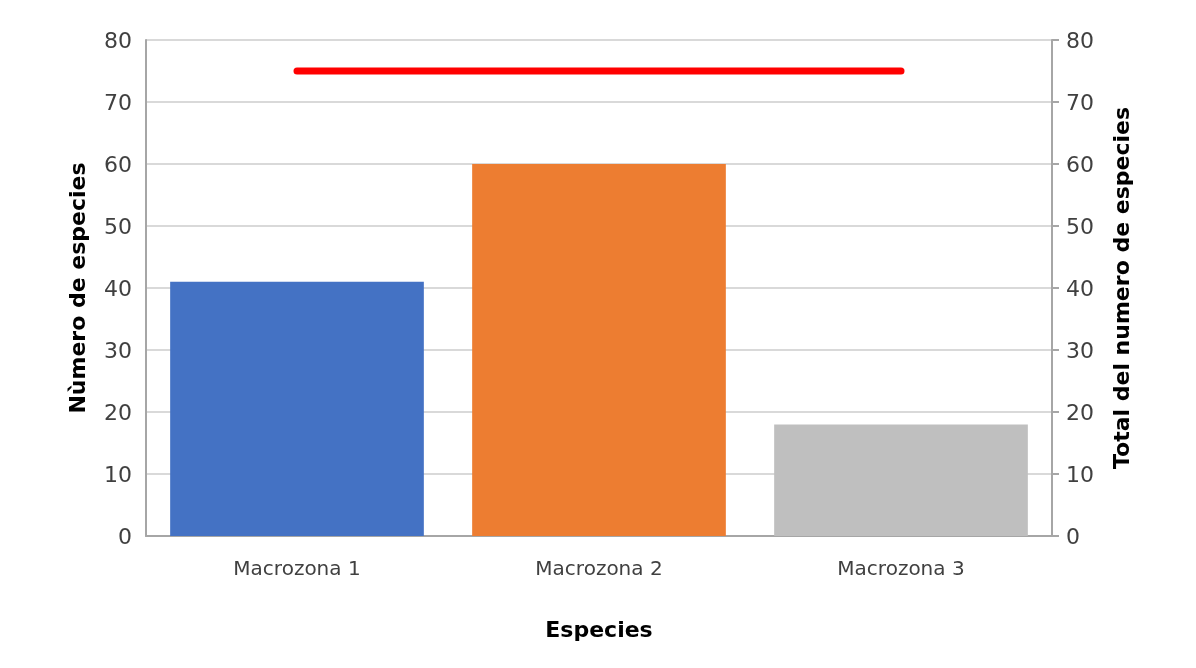 The width and height of the screenshot is (1196, 668). What do you see at coordinates (118, 226) in the screenshot?
I see `y-tick-label: 50` at bounding box center [118, 226].